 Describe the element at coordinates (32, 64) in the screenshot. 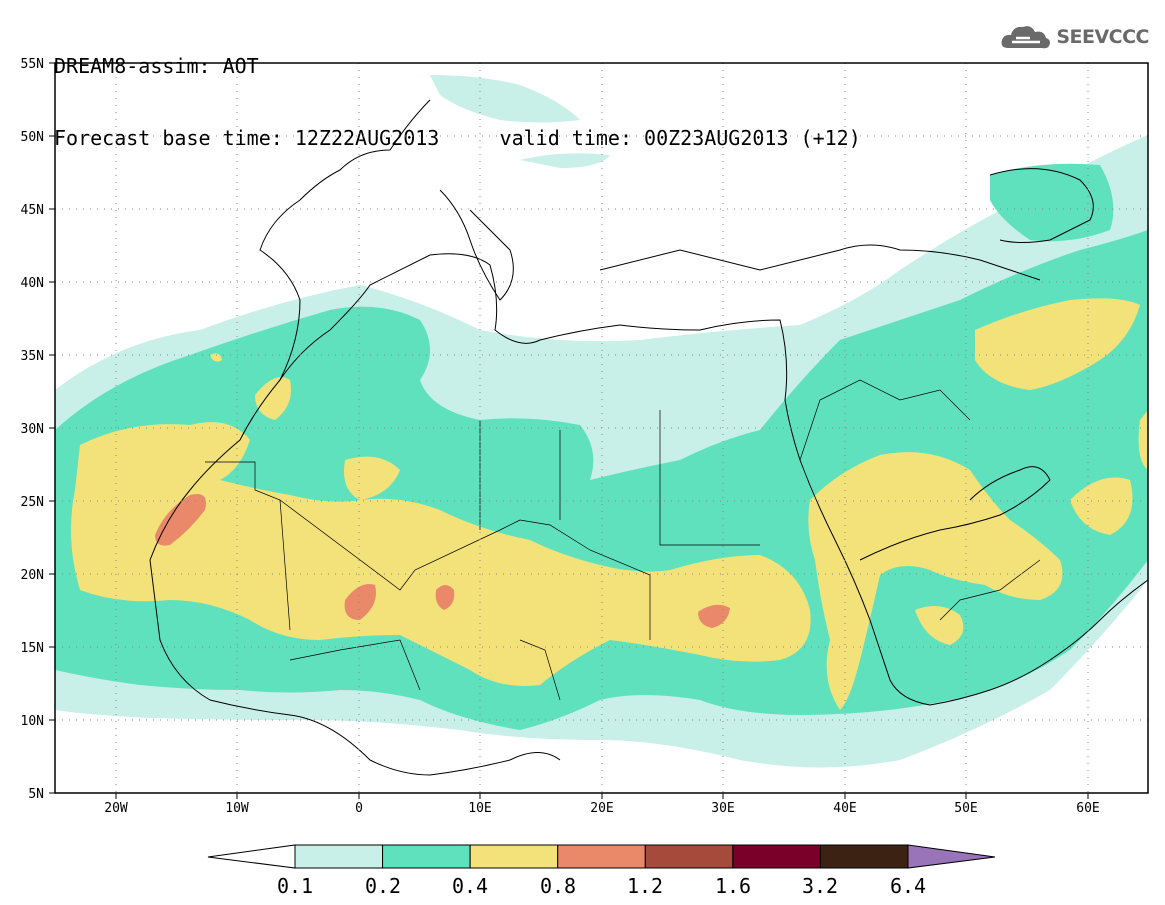

I see `lat-label: 55N` at that location.